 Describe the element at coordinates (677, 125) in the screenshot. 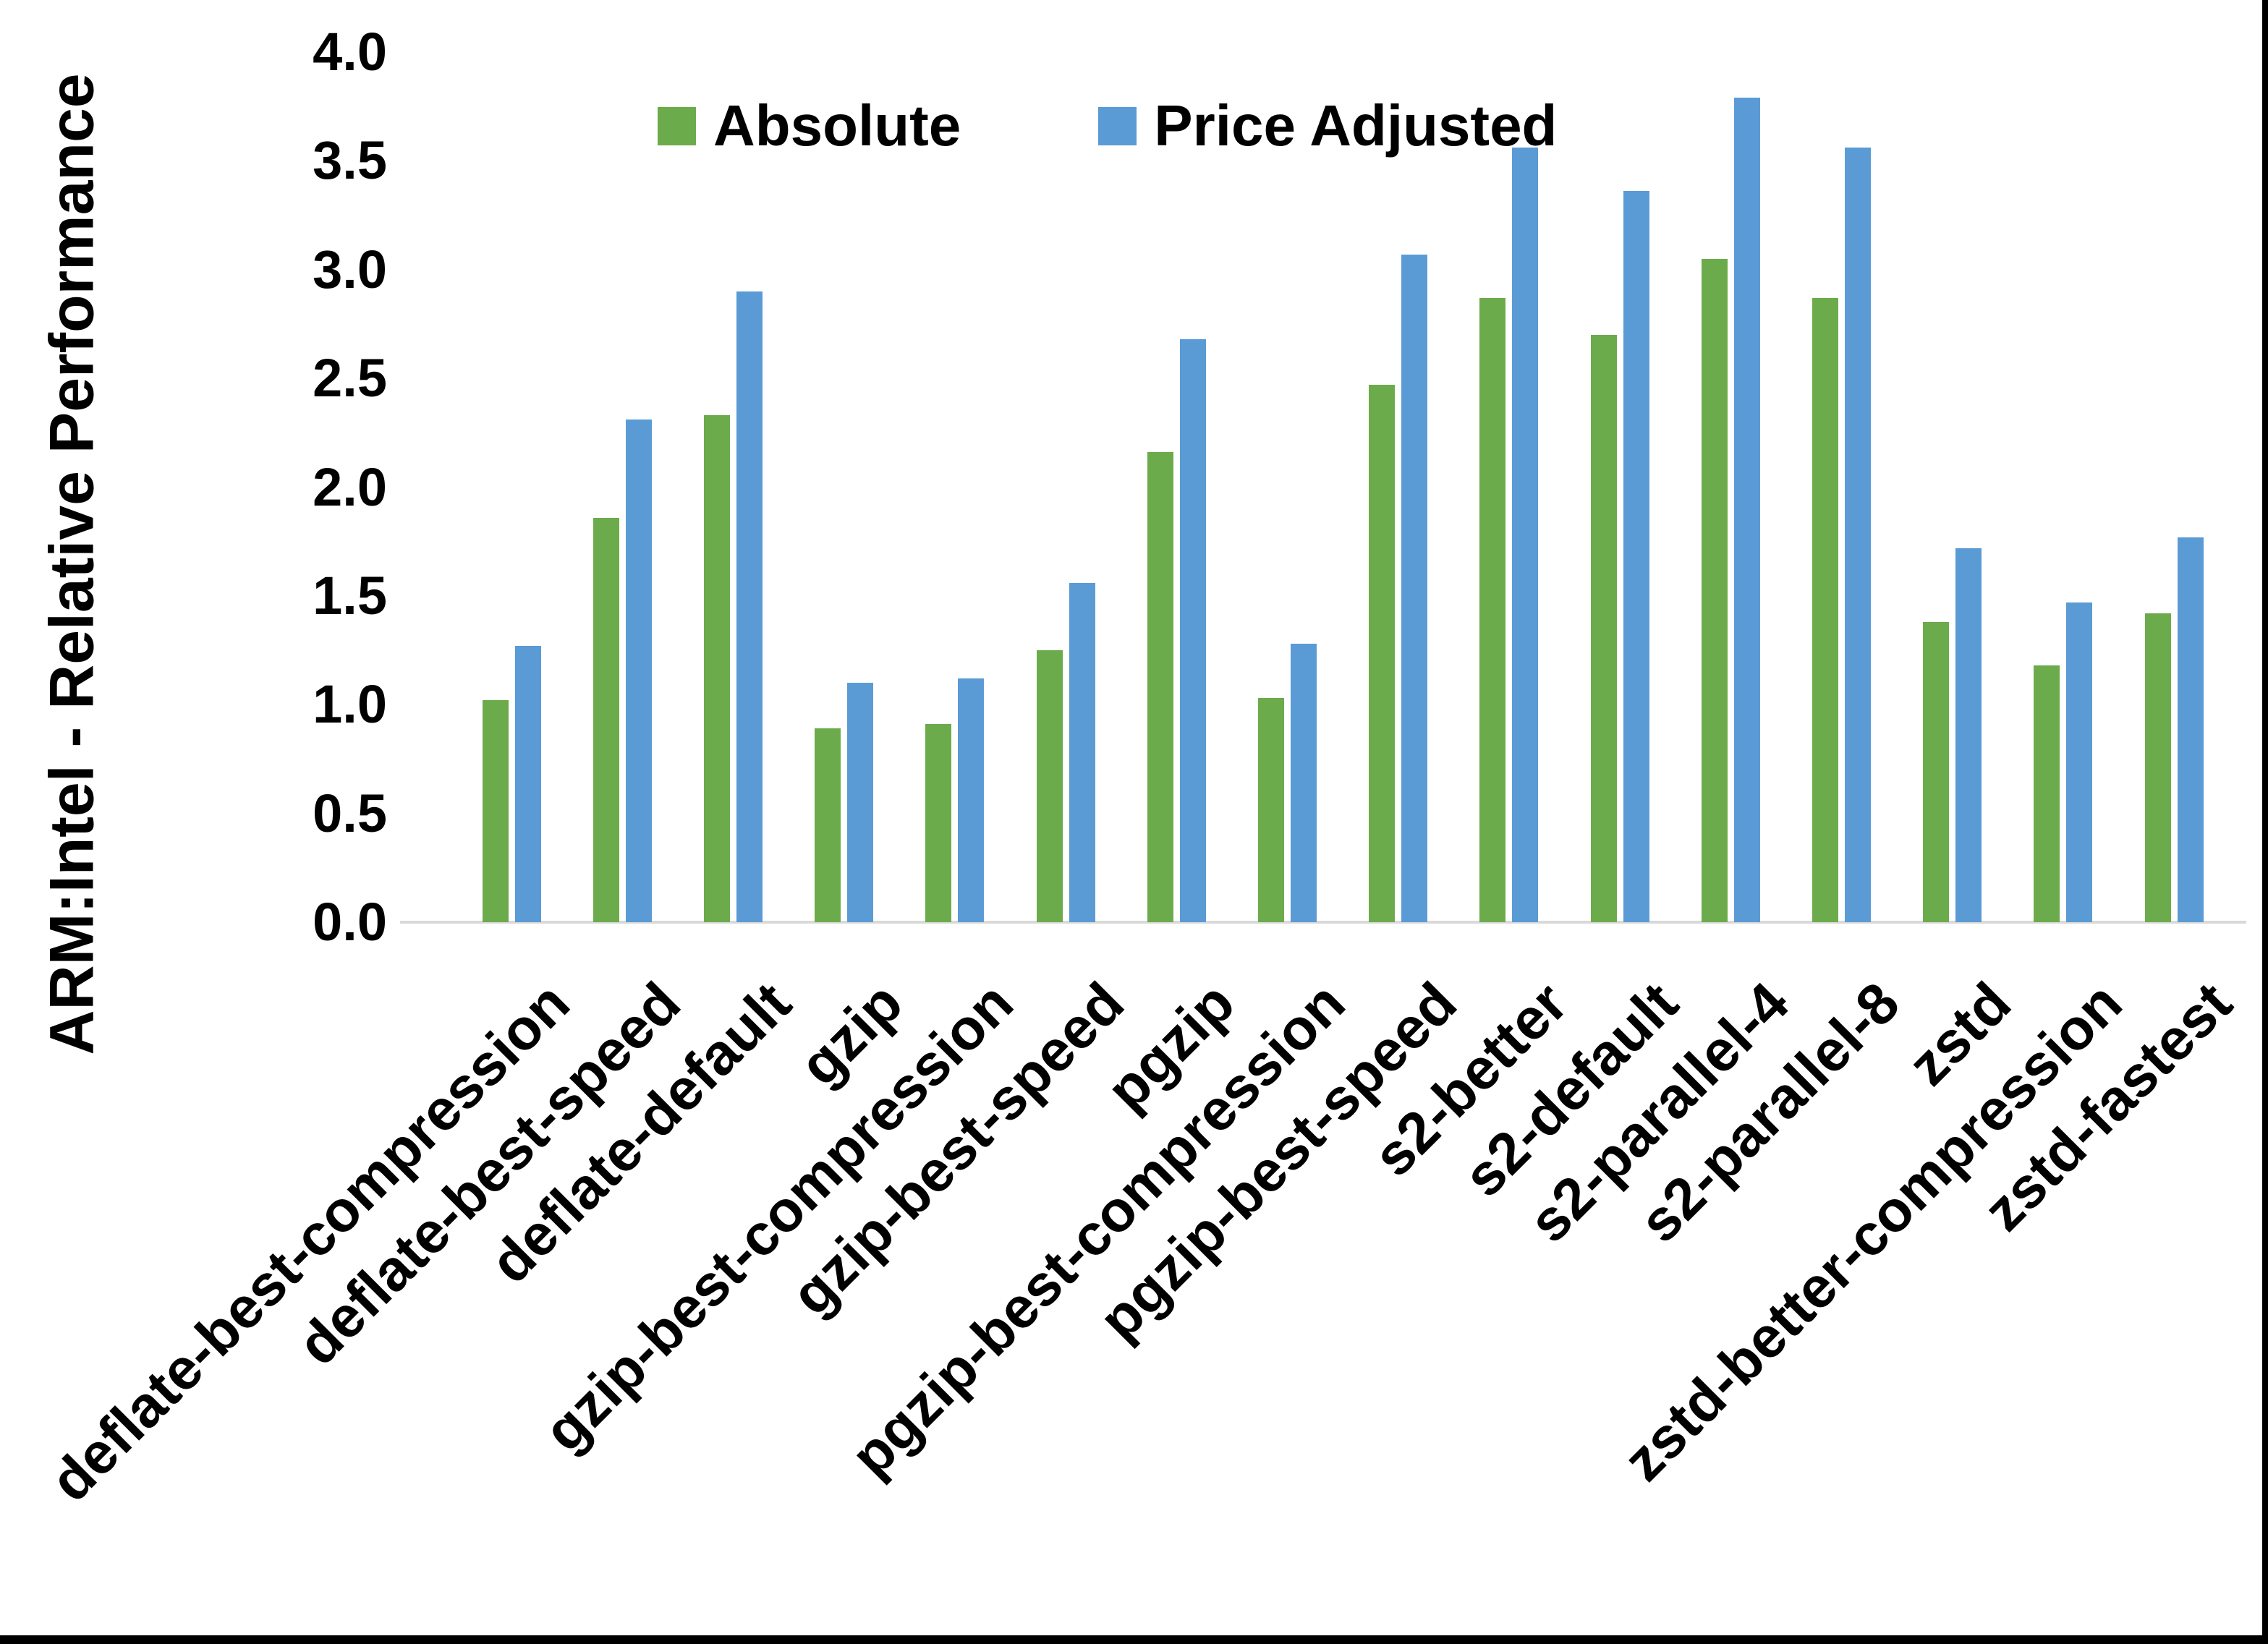

I see `legend-swatch-absolute` at that location.